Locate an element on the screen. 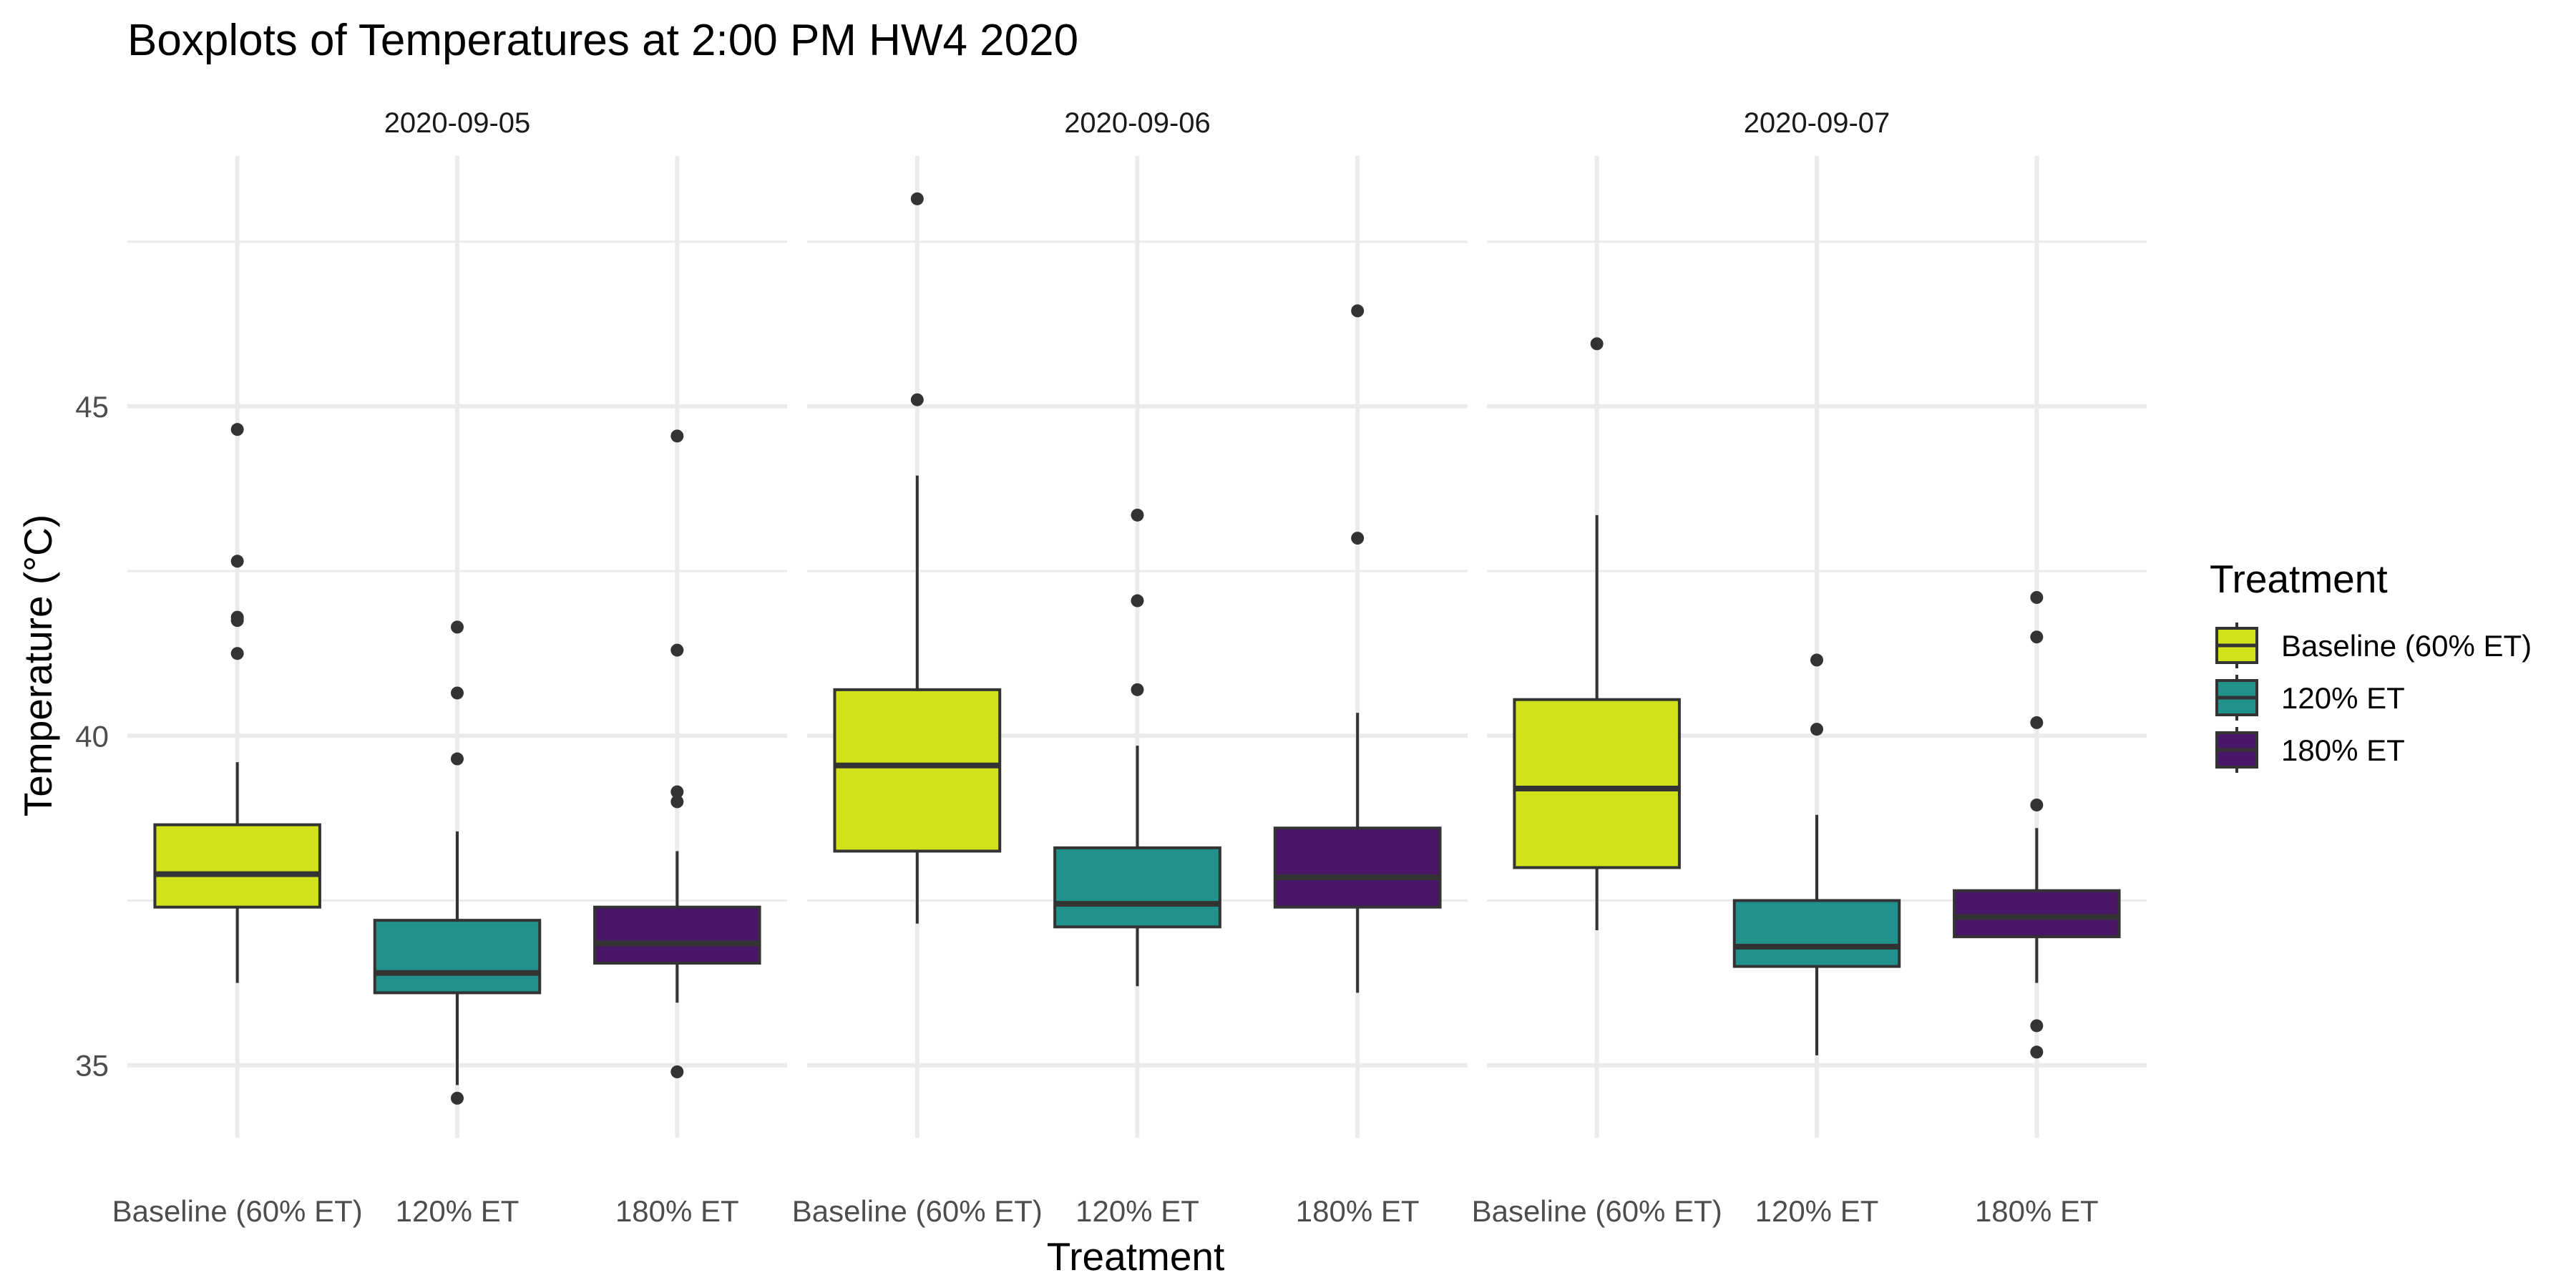 The height and width of the screenshot is (1288, 2576). y-tick-label: 40 is located at coordinates (92, 736).